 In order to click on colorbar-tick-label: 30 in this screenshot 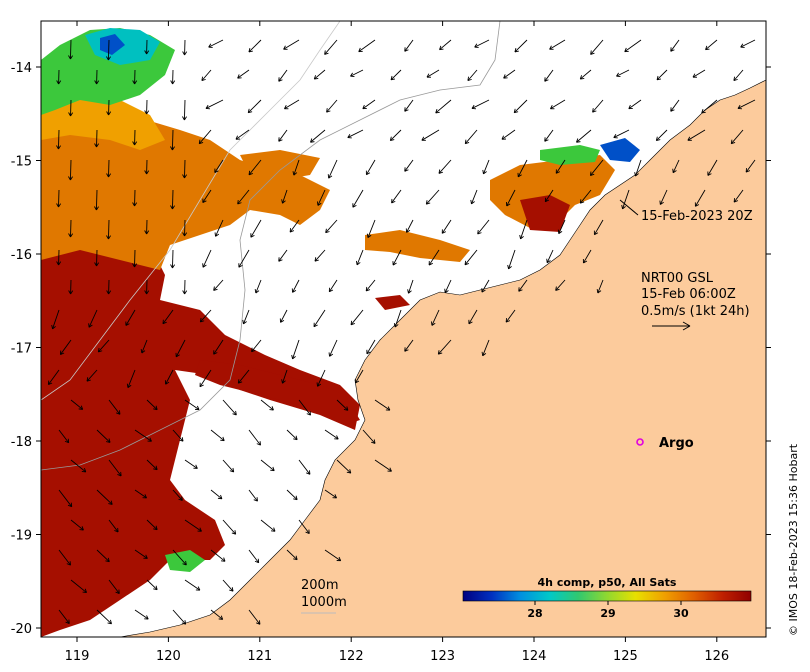, I will do `click(681, 613)`.